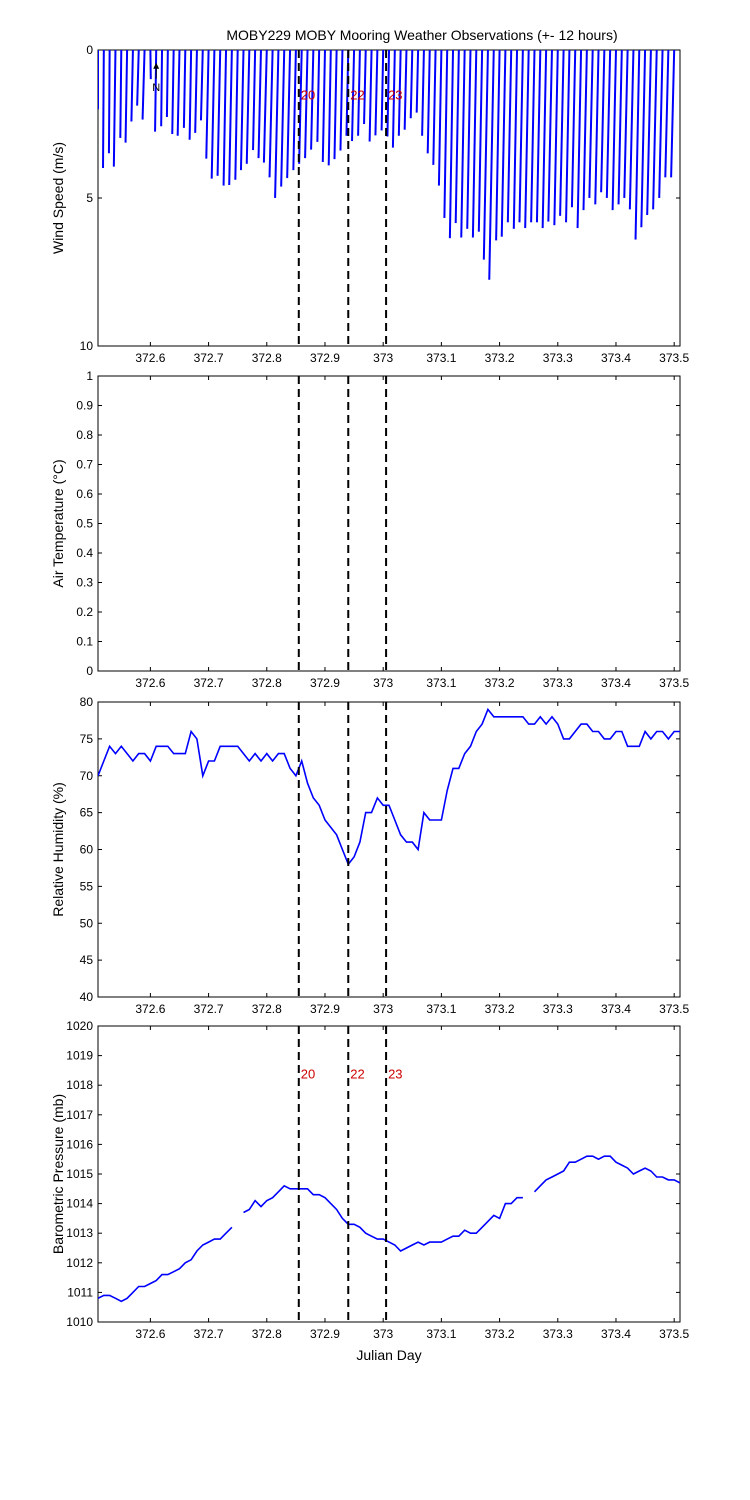 The height and width of the screenshot is (1500, 750). What do you see at coordinates (616, 683) in the screenshot?
I see `x-tick-label: 373.4` at bounding box center [616, 683].